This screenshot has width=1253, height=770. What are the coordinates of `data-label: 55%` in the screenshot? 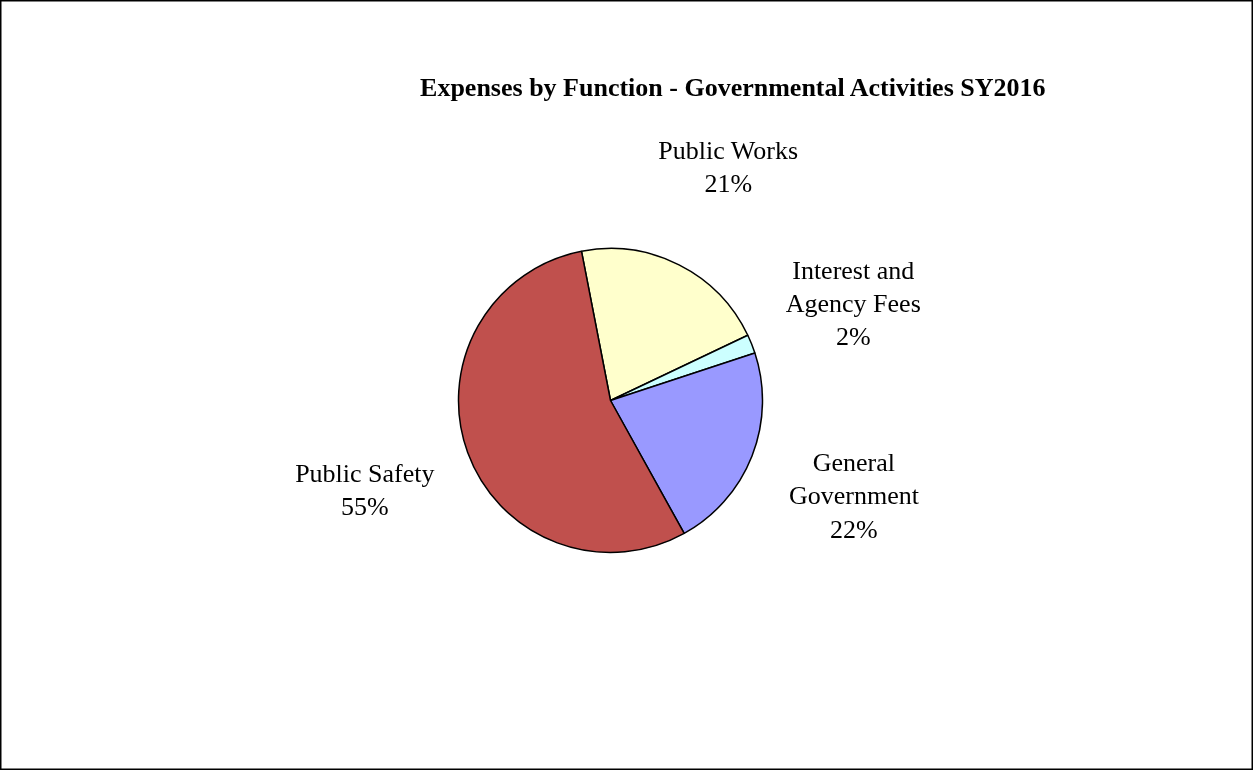 It's located at (365, 507).